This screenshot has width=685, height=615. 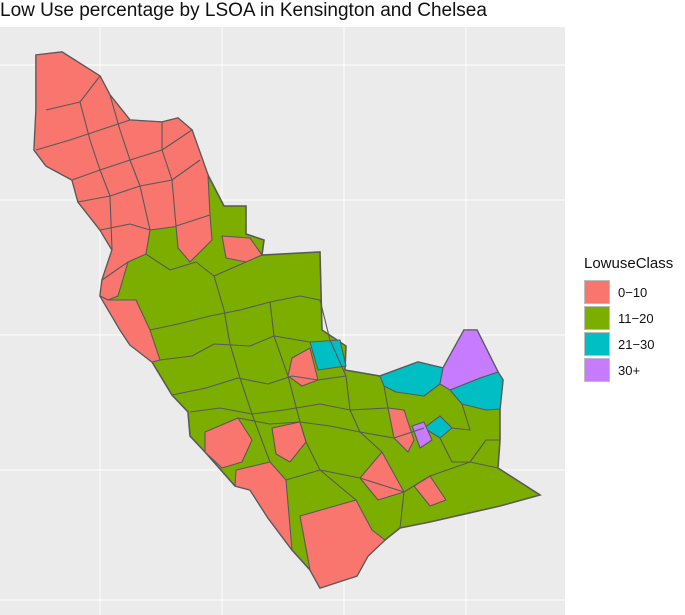 I want to click on lsoa-region-g, so click(x=342, y=544).